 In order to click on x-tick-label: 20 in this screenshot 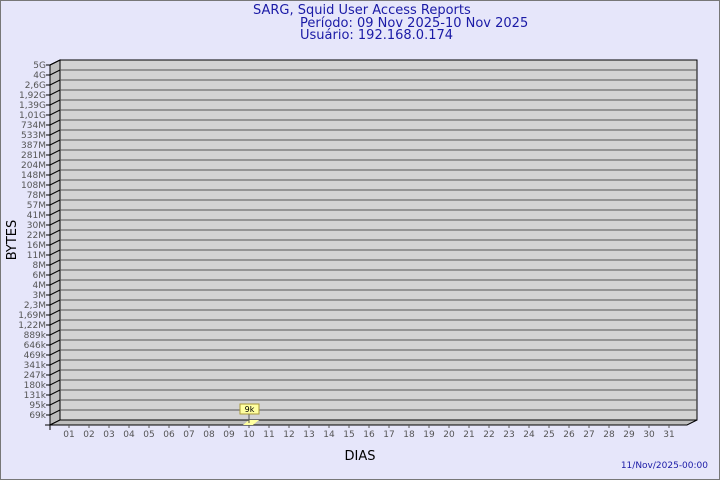, I will do `click(449, 435)`.